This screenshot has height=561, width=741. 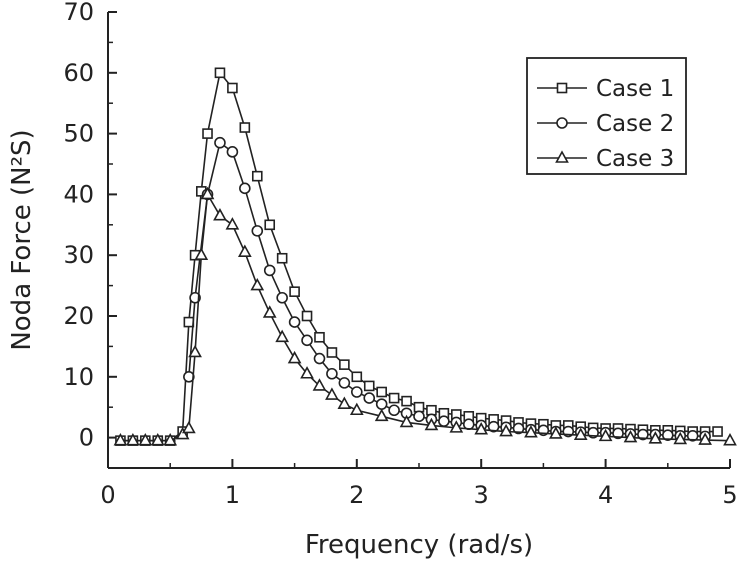 I want to click on y-tick-label: 70, so click(x=78, y=13).